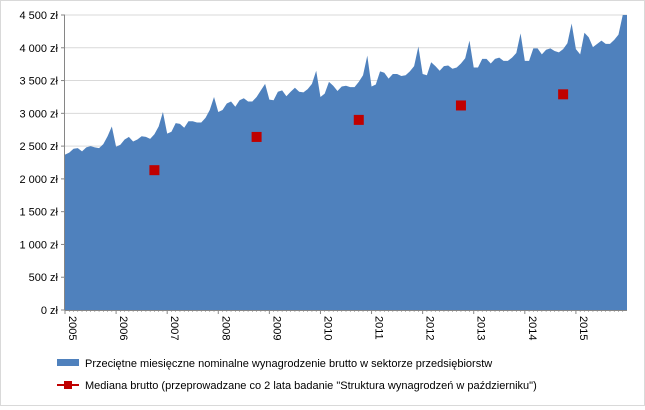  I want to click on y-tick-label: 1 500 zł, so click(38, 213).